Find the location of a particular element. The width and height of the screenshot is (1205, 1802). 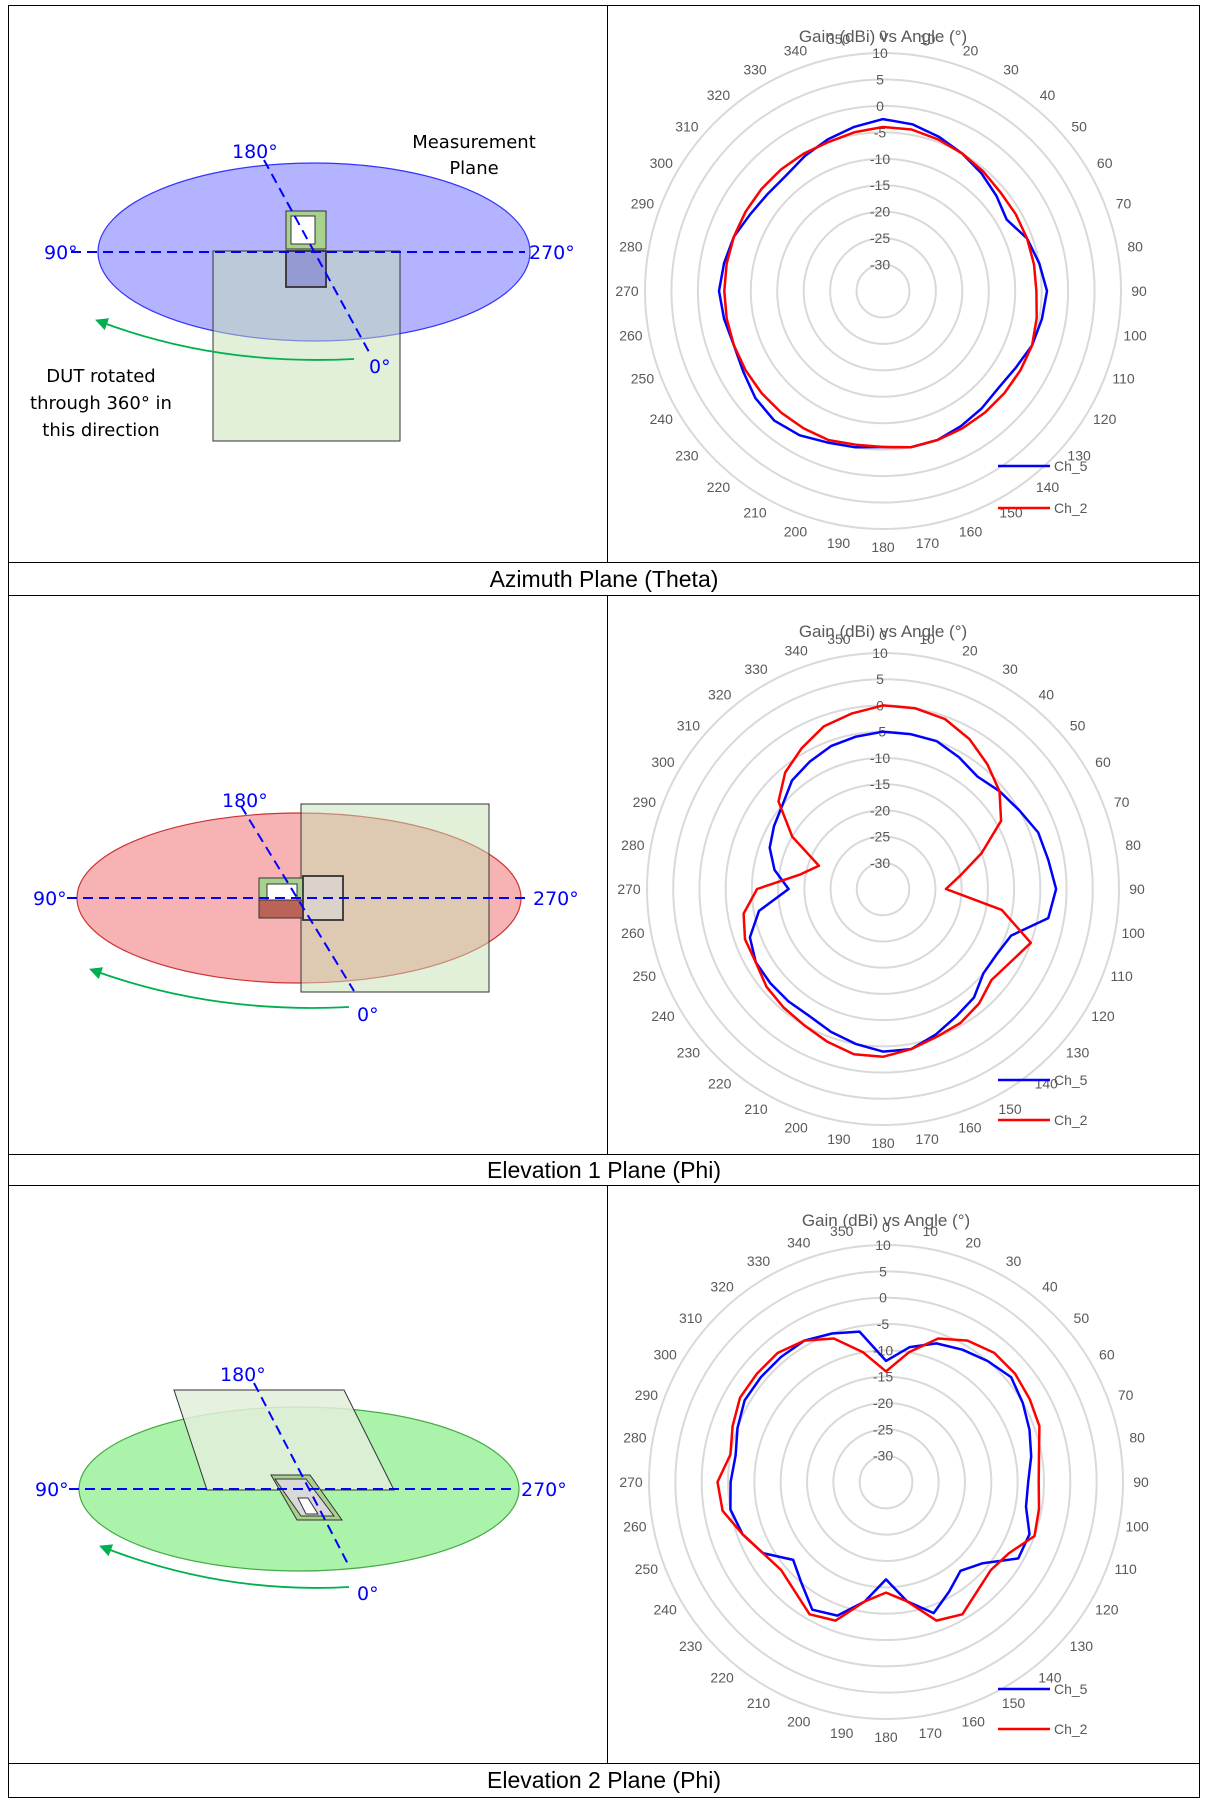

table-column-divider is located at coordinates (607, 874).